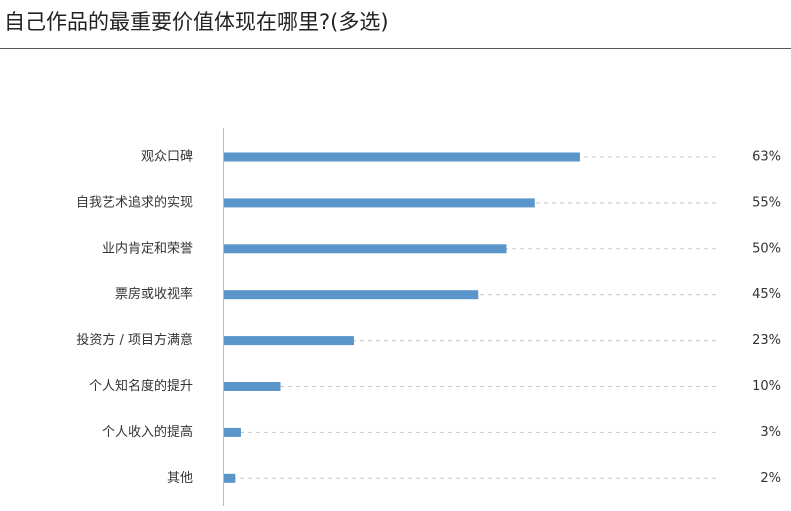 This screenshot has width=791, height=511. I want to click on category-label: 观众口碑, so click(167, 157).